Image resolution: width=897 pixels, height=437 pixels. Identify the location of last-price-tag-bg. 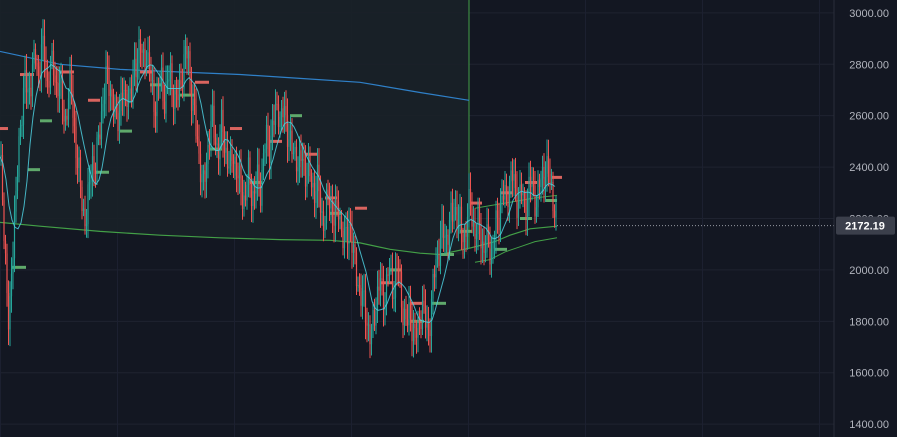
(865, 225).